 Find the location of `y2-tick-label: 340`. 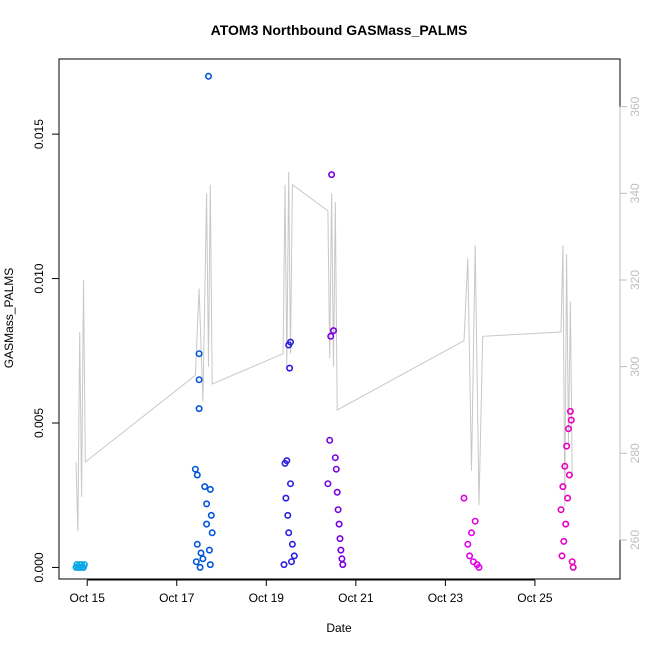

y2-tick-label: 340 is located at coordinates (635, 193).